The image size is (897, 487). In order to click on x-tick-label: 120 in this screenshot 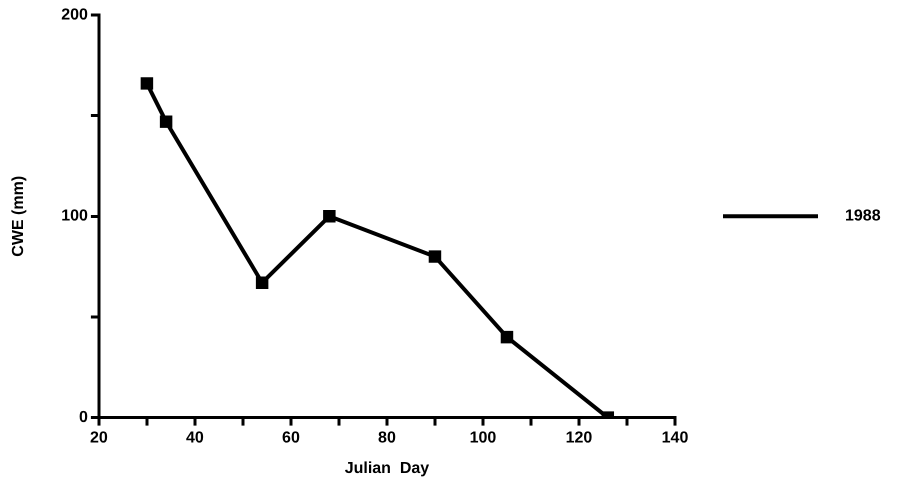, I will do `click(579, 438)`.